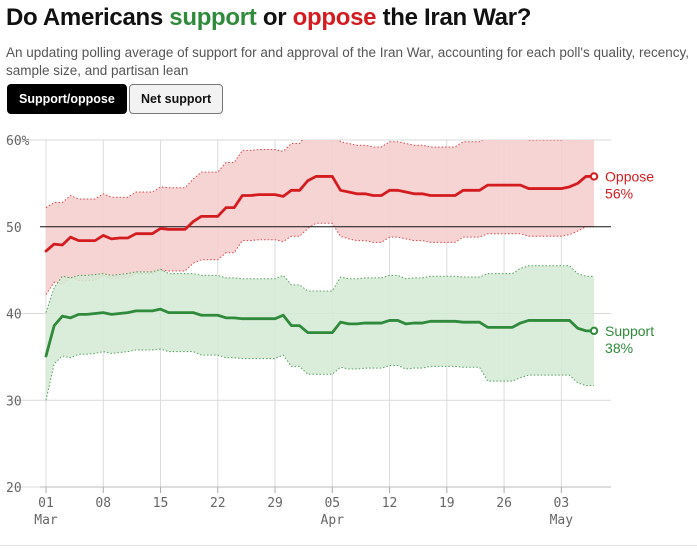  Describe the element at coordinates (562, 520) in the screenshot. I see `x-month-label: May` at that location.